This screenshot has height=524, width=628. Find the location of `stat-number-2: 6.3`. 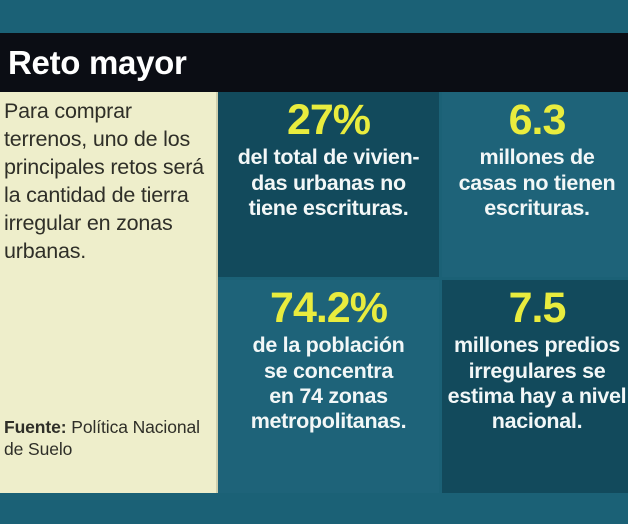

stat-number-2: 6.3 is located at coordinates (537, 120).